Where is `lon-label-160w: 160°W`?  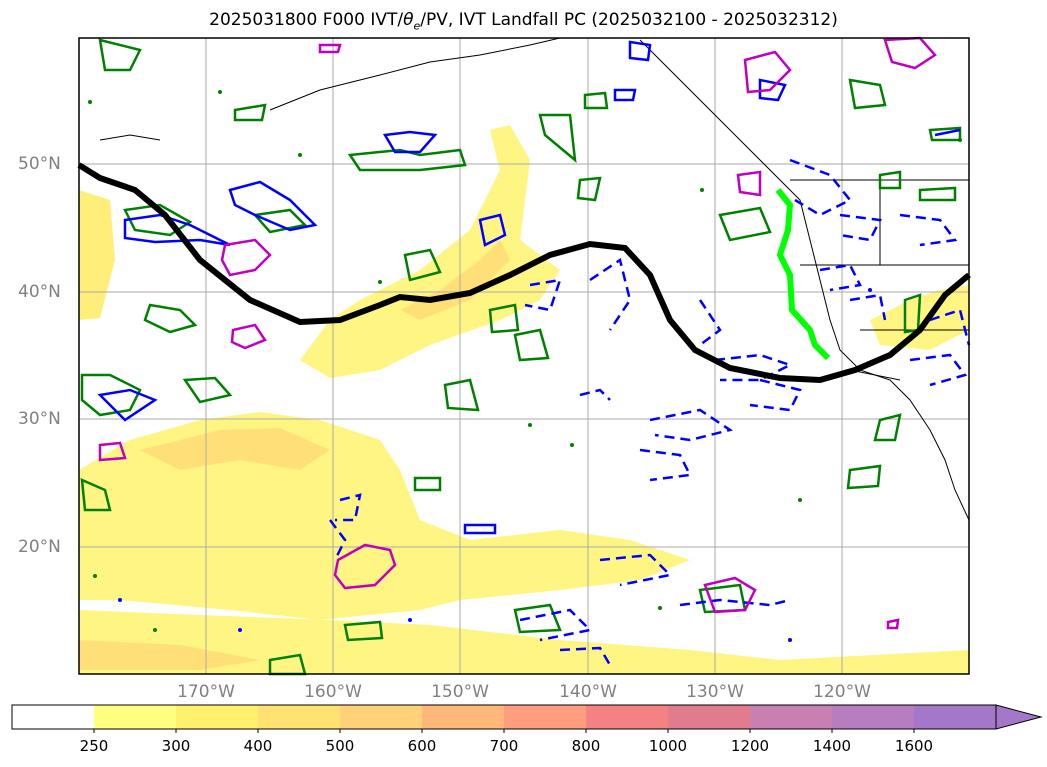 lon-label-160w: 160°W is located at coordinates (333, 692).